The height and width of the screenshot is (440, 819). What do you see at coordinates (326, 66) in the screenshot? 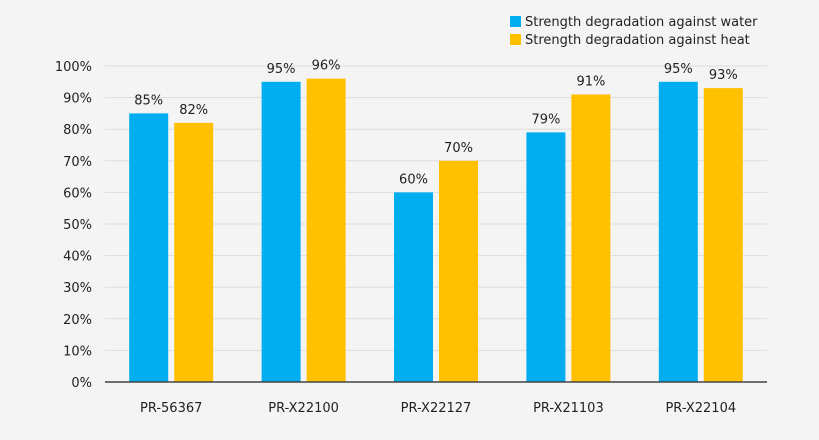
I see `value-label: 96%` at bounding box center [326, 66].